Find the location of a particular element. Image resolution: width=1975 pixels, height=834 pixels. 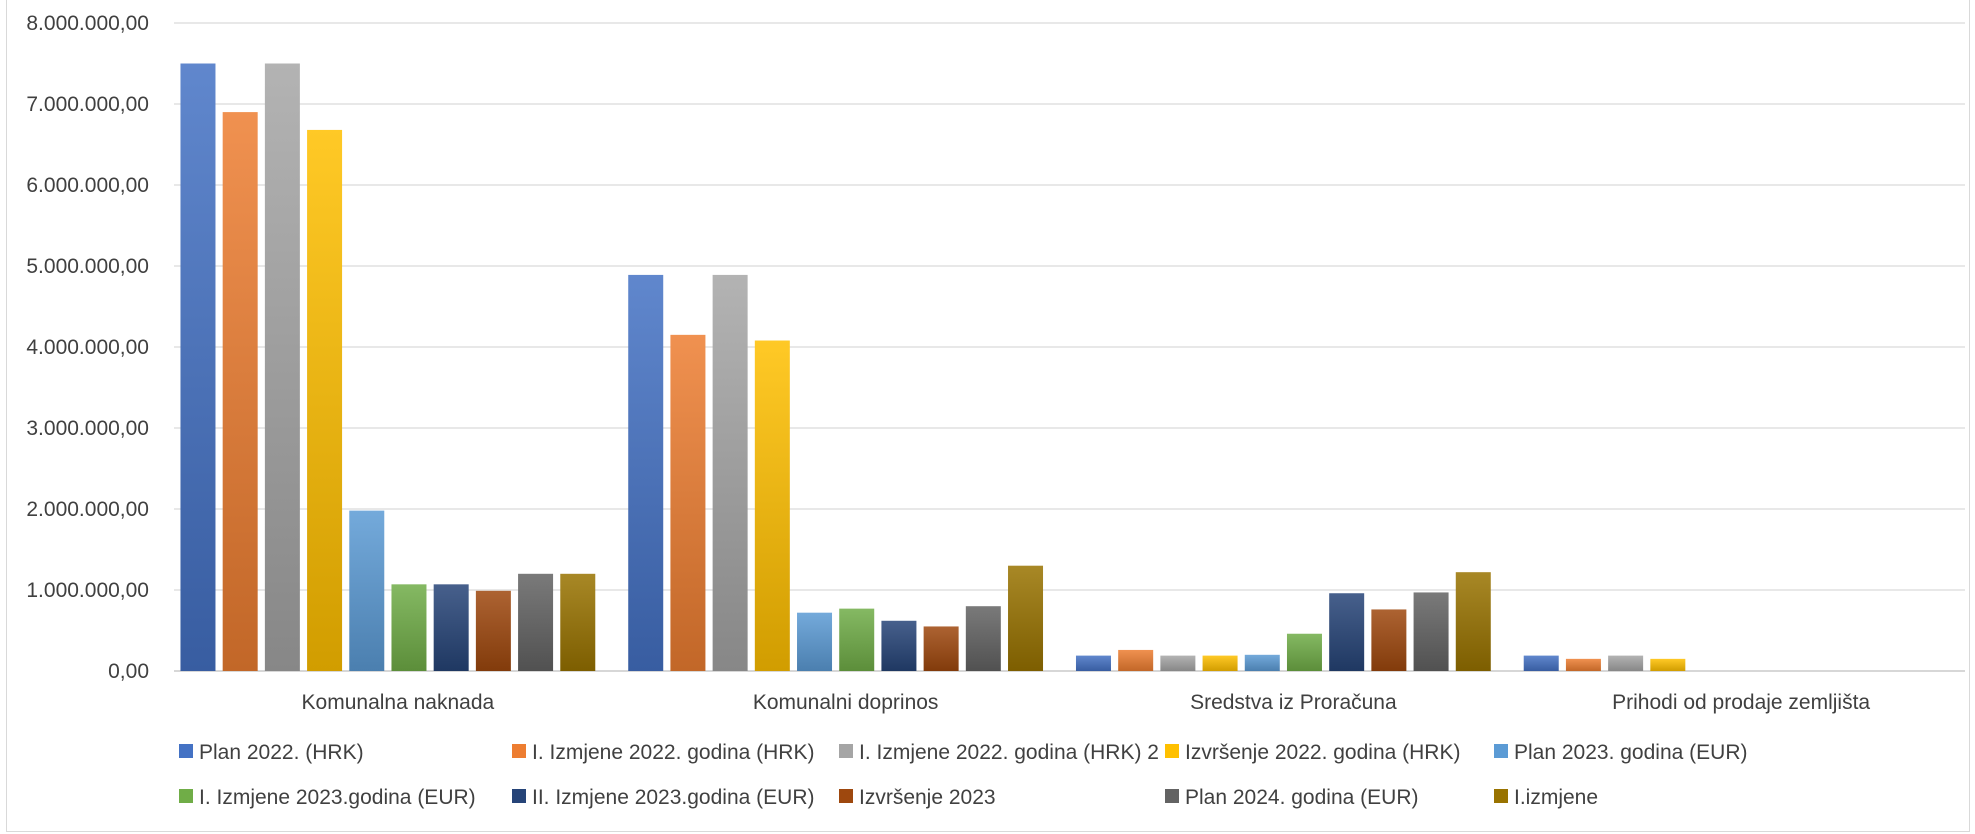

bar-komunalni-doprinos-plan-2022-hrk is located at coordinates (646, 472).